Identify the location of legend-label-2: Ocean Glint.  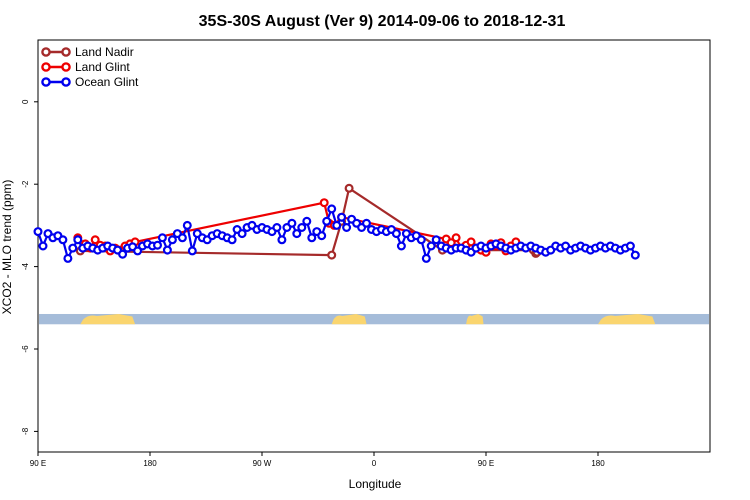
(107, 82).